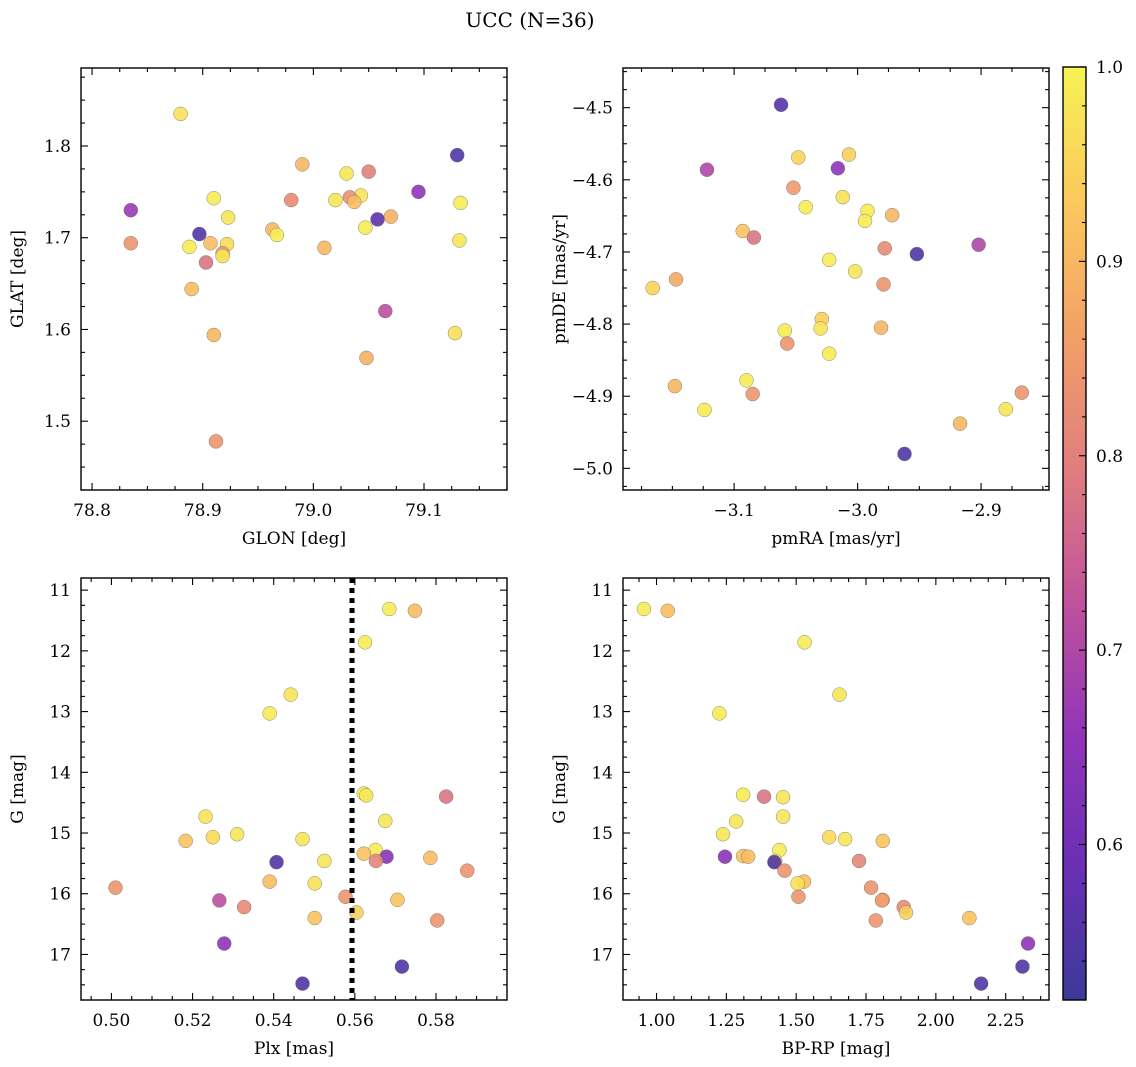  What do you see at coordinates (60, 955) in the screenshot?
I see `y-tick-label: 17` at bounding box center [60, 955].